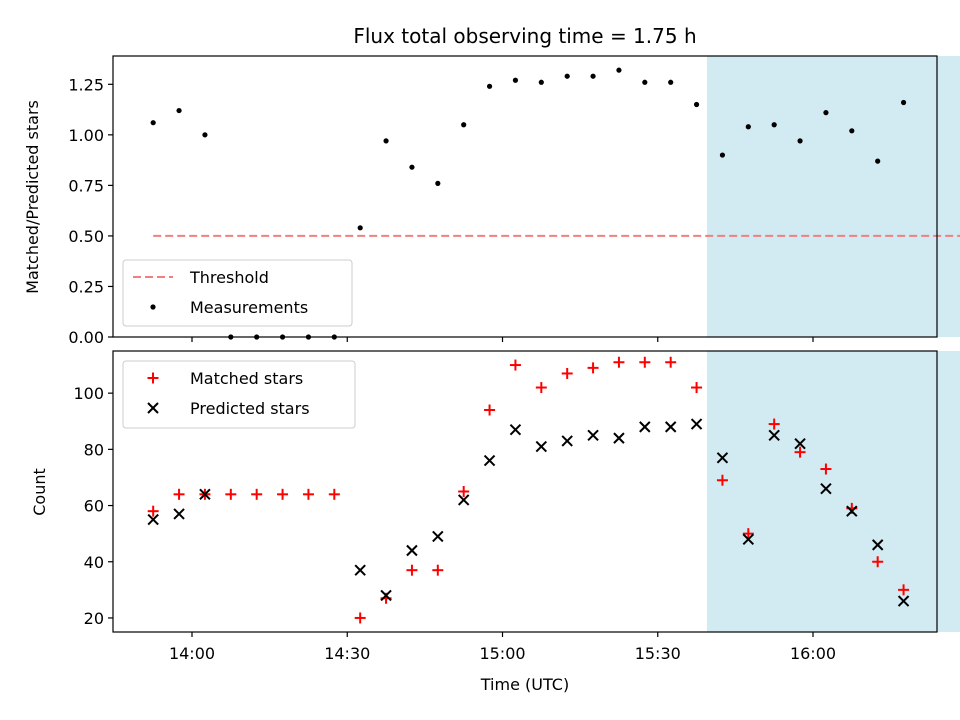 Image resolution: width=960 pixels, height=720 pixels. I want to click on y-tick-label: 80, so click(94, 449).